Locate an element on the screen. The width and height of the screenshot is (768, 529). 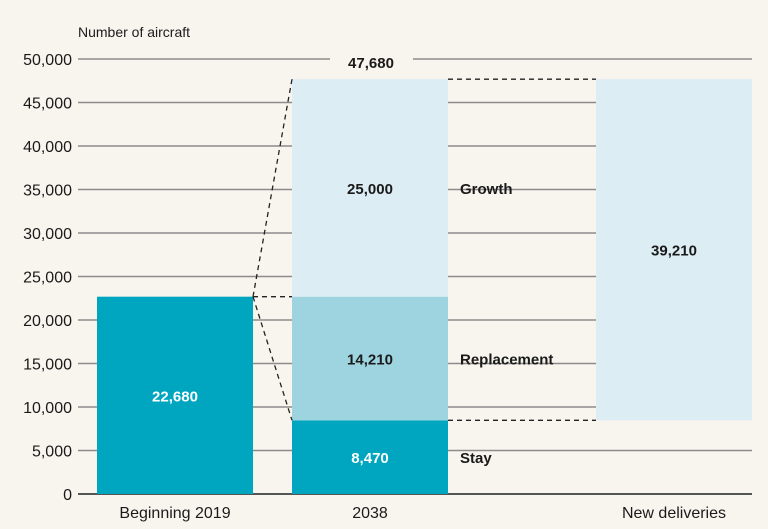
x-category-label: 2038 is located at coordinates (370, 513).